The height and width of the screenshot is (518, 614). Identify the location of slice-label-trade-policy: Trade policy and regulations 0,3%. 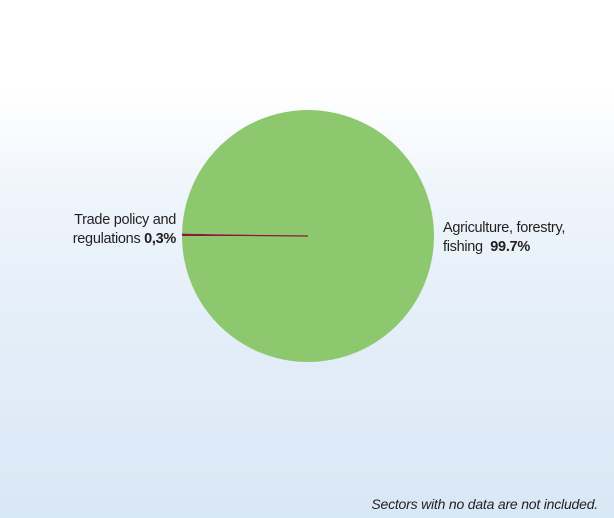
(108, 230).